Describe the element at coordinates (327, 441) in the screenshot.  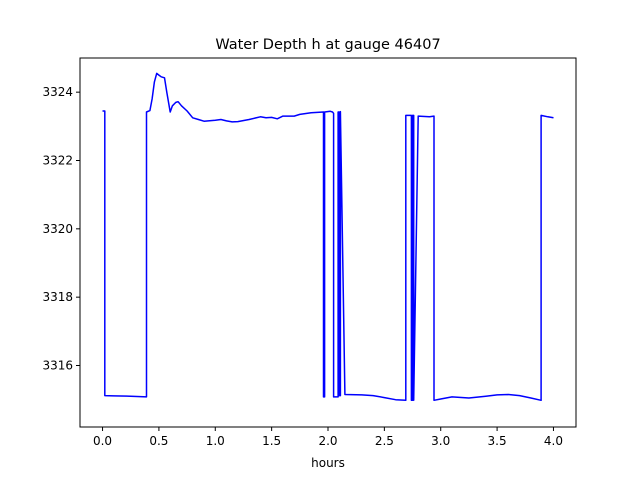
I see `x-tick-label: 2.0` at that location.